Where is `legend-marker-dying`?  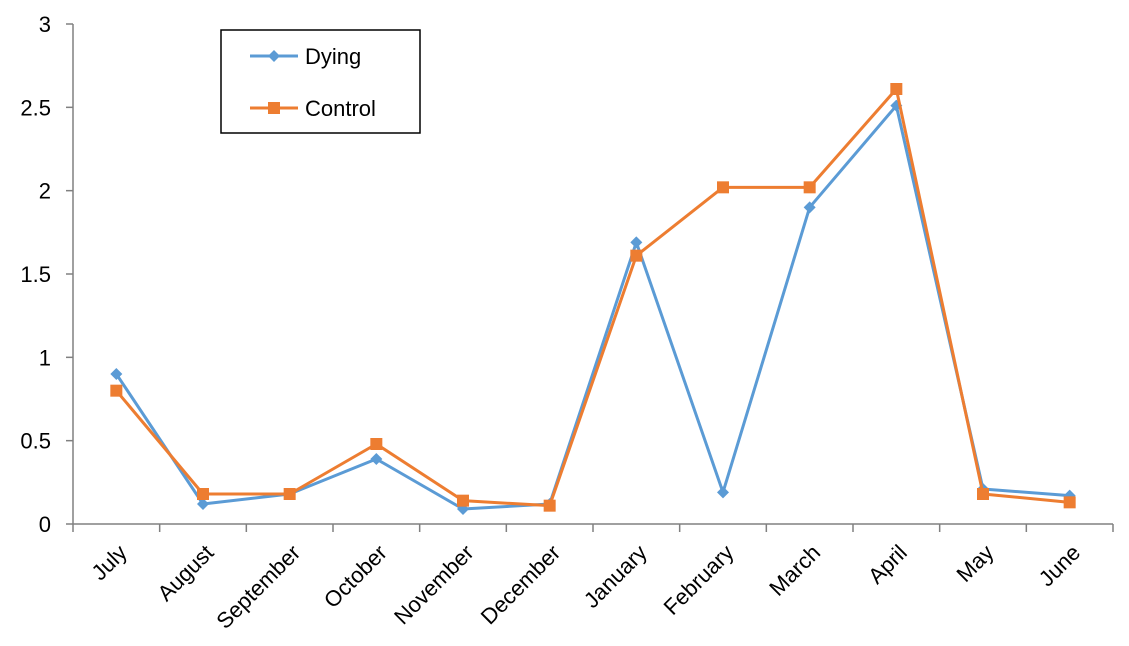 legend-marker-dying is located at coordinates (274, 56).